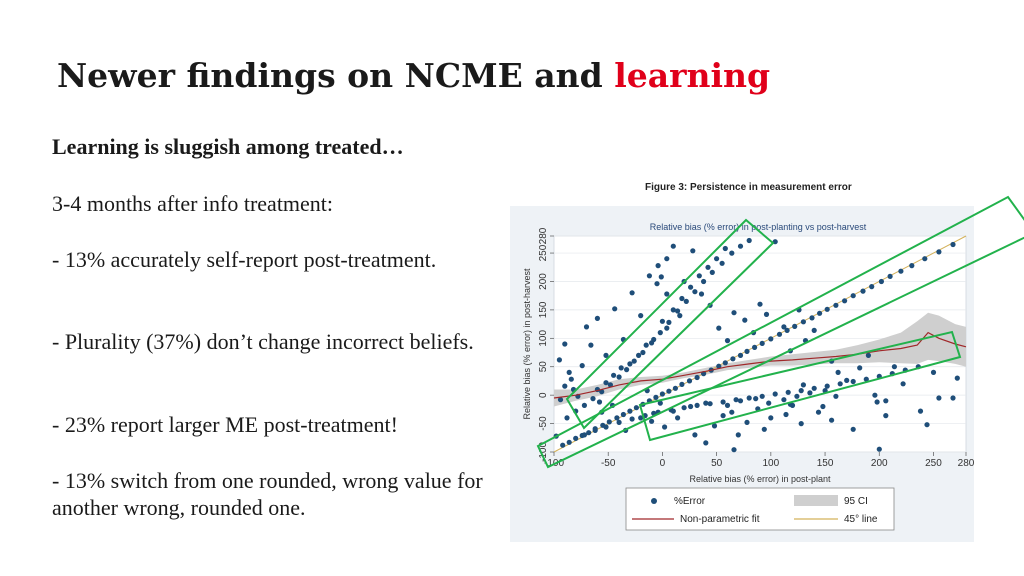 The image size is (1024, 576). I want to click on y-tick-label-4: 100, so click(543, 338).